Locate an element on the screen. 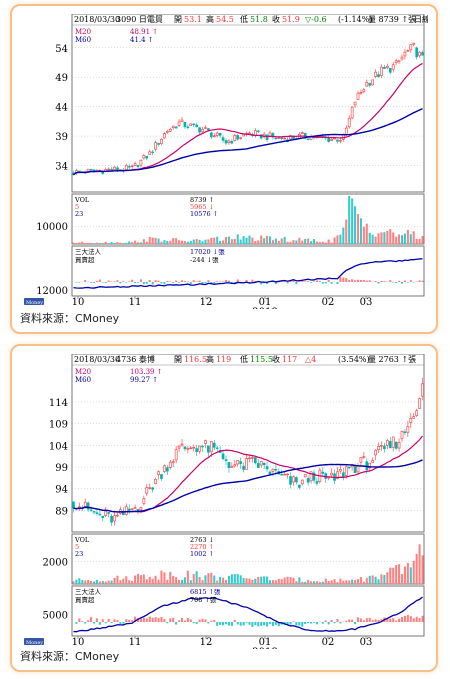  month-axis: 10 11 12 01 02 03 2018 is located at coordinates (222, 642).